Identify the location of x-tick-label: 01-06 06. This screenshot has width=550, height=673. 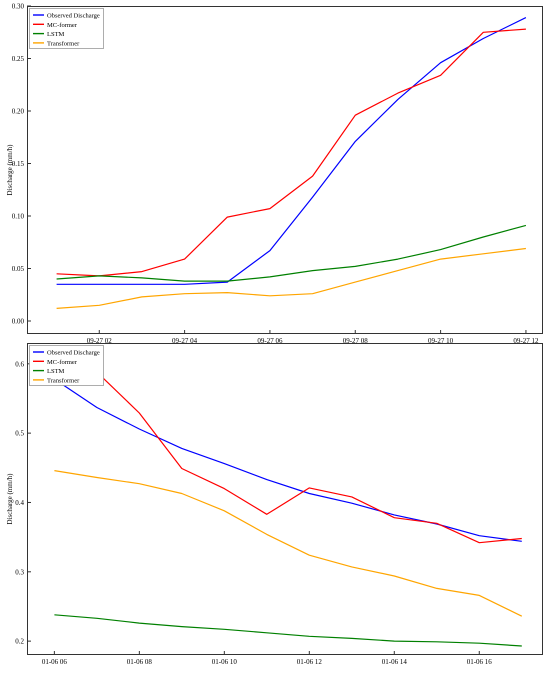
(55, 662).